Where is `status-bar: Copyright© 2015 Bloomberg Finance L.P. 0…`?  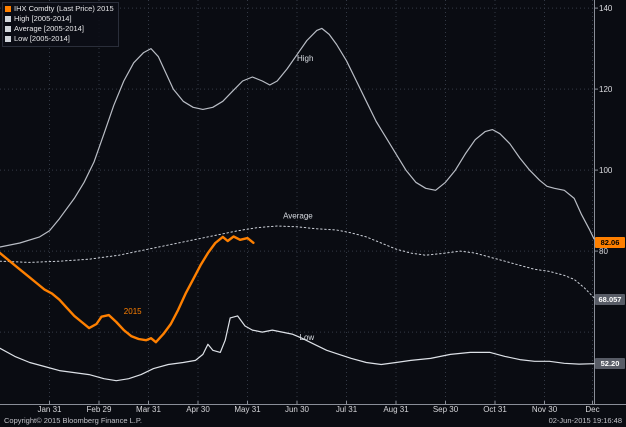
status-bar: Copyright© 2015 Bloomberg Finance L.P. 0… is located at coordinates (313, 421).